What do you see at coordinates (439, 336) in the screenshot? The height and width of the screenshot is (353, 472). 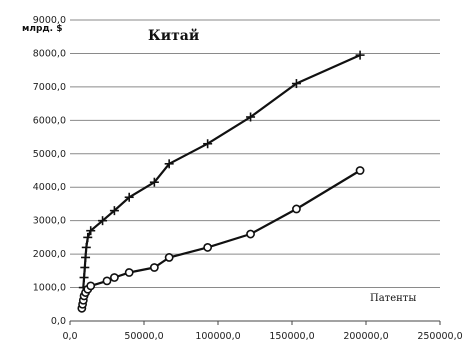 I see `x-tick-label: 250000,0` at bounding box center [439, 336].